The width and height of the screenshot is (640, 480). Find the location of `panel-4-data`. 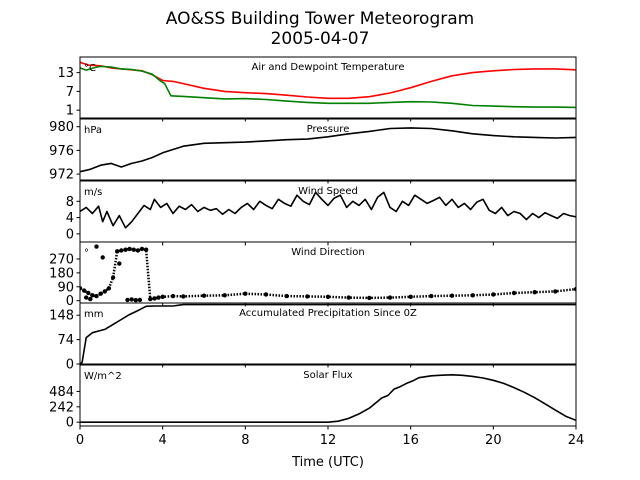

panel-4-data is located at coordinates (328, 333).